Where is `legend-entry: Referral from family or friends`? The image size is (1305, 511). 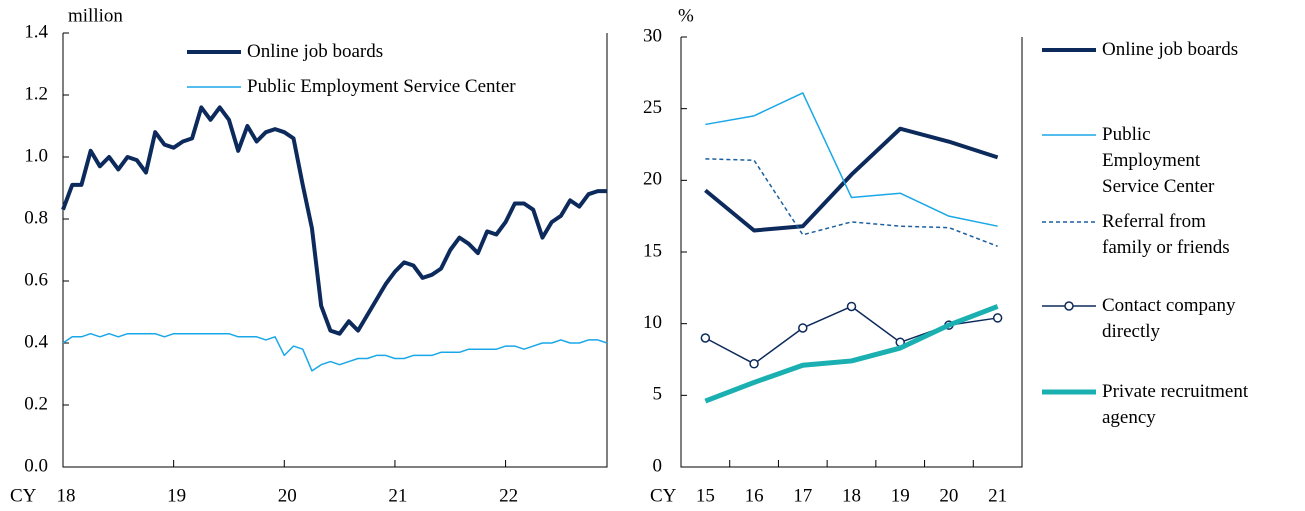 legend-entry: Referral from family or friends is located at coordinates (1155, 235).